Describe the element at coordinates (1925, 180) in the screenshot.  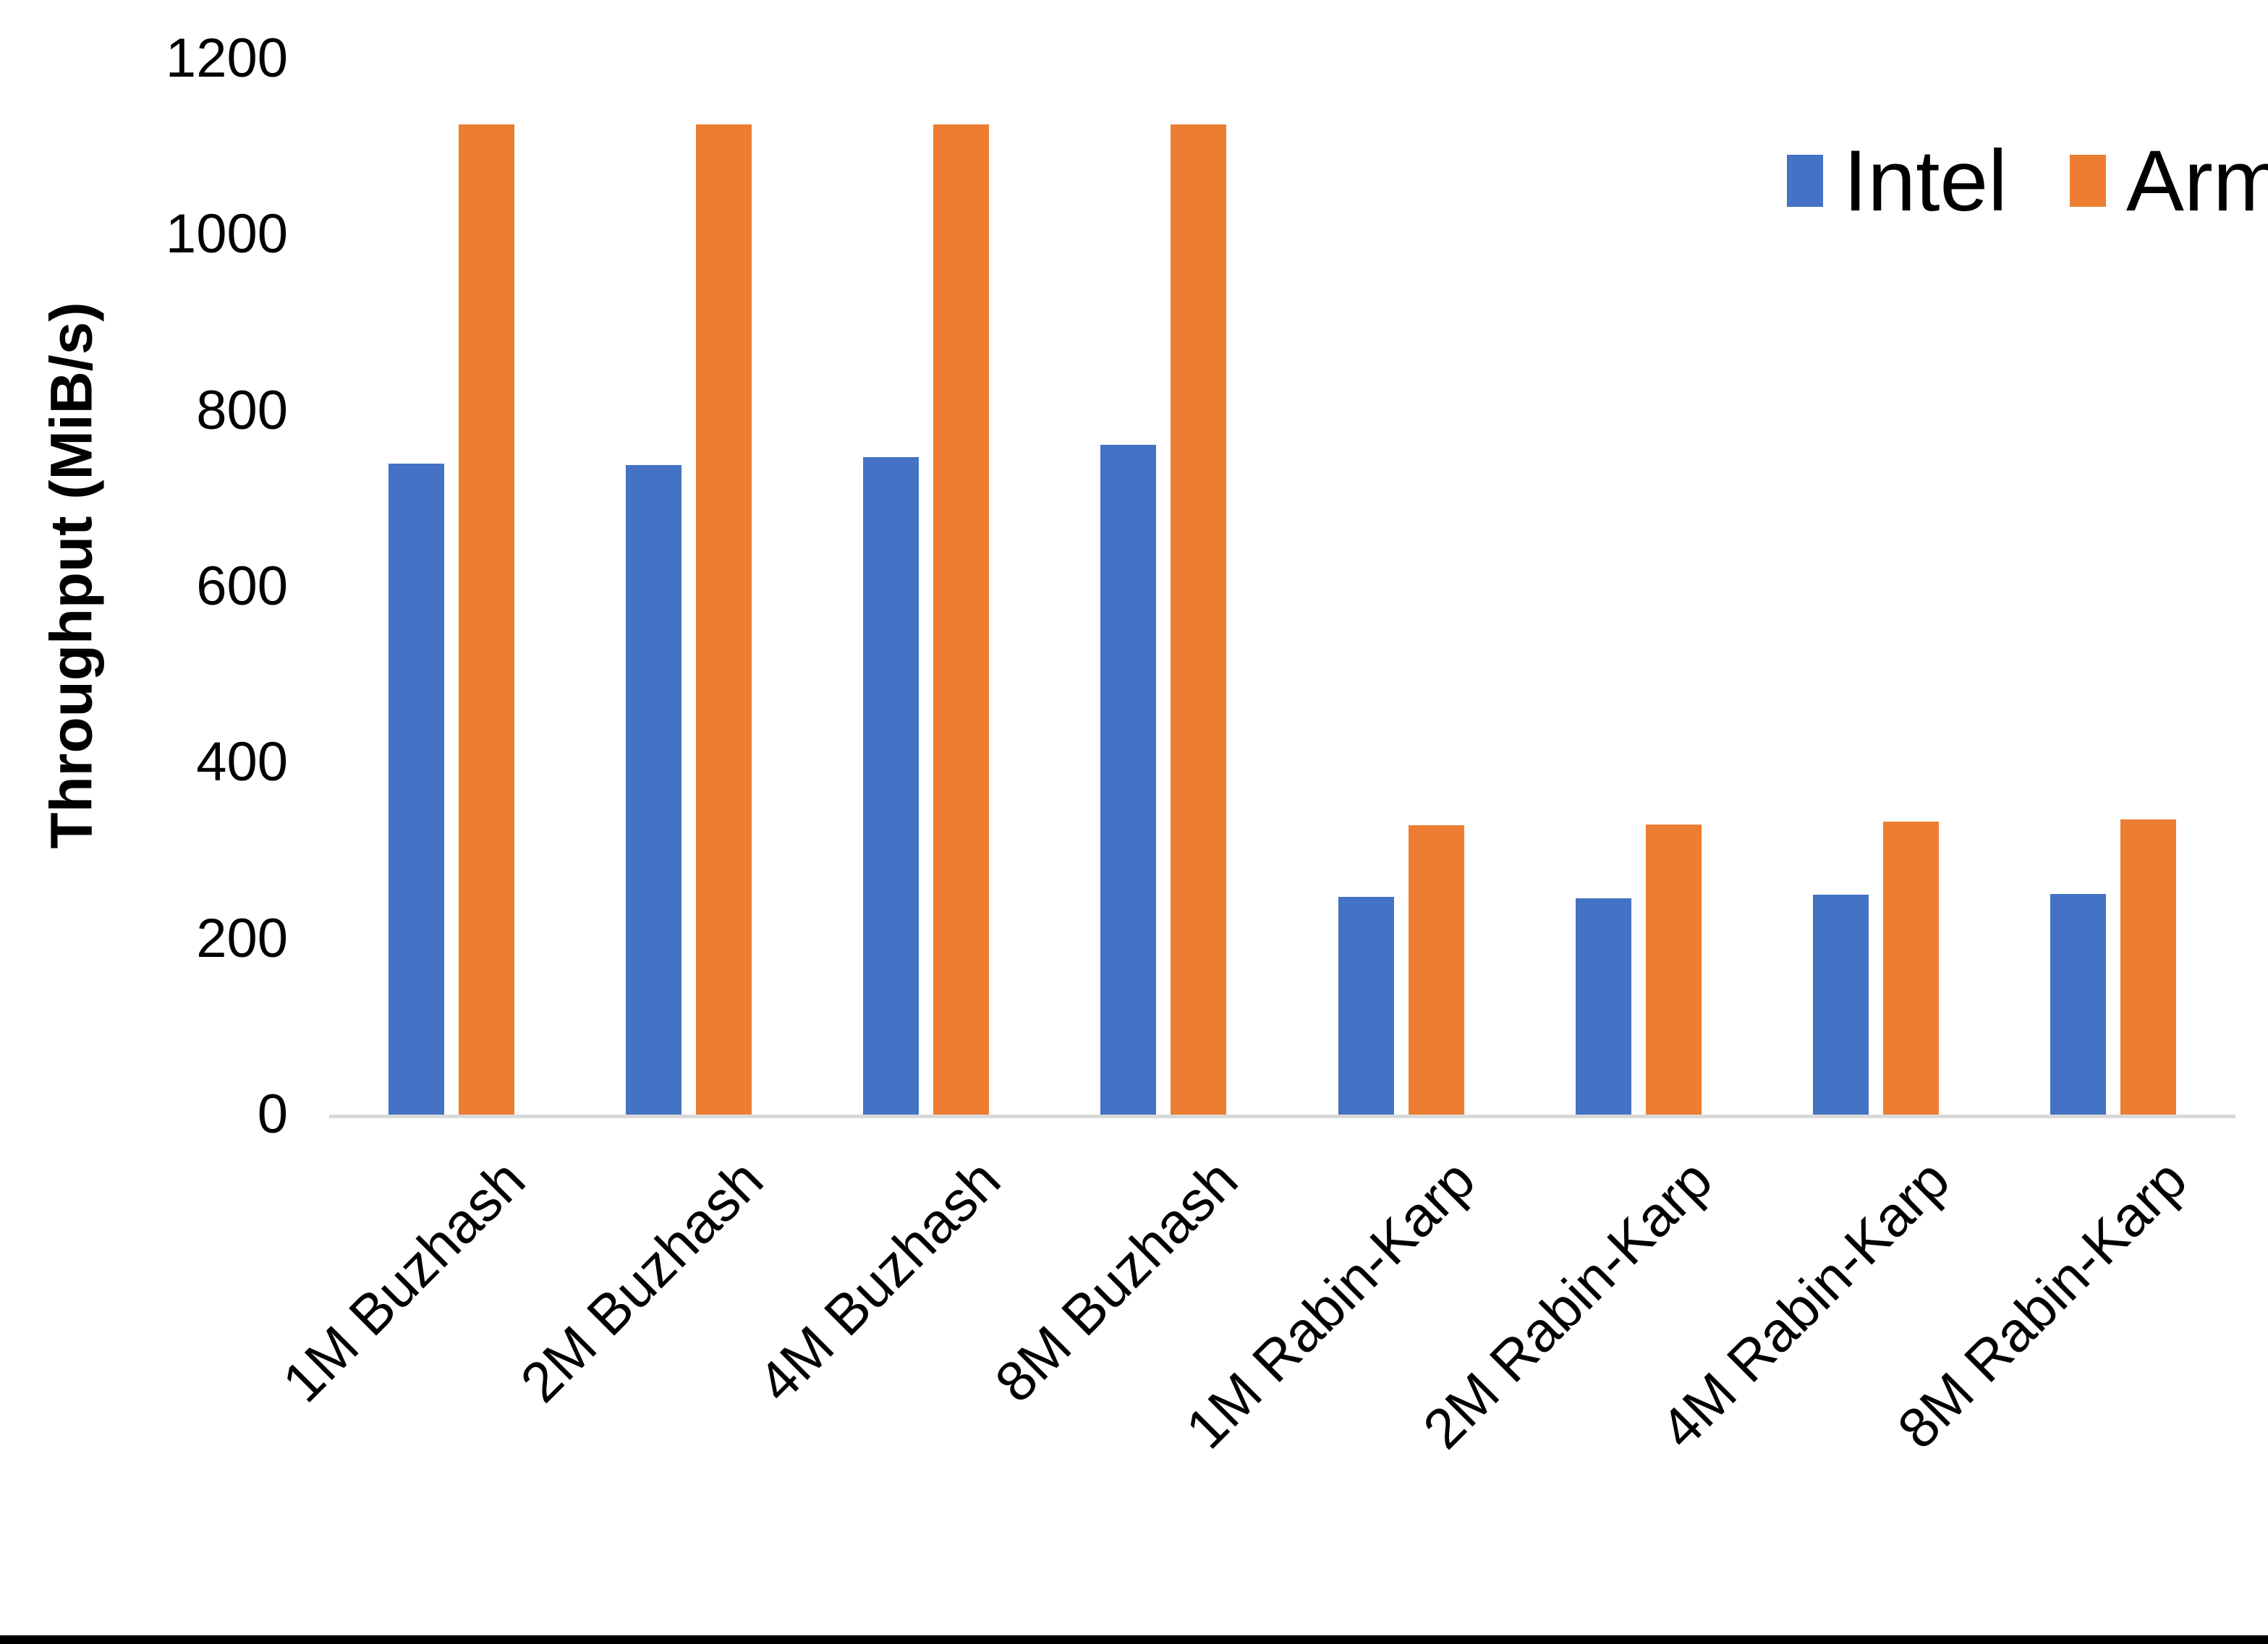
I see `legend-label-intel: Intel` at that location.